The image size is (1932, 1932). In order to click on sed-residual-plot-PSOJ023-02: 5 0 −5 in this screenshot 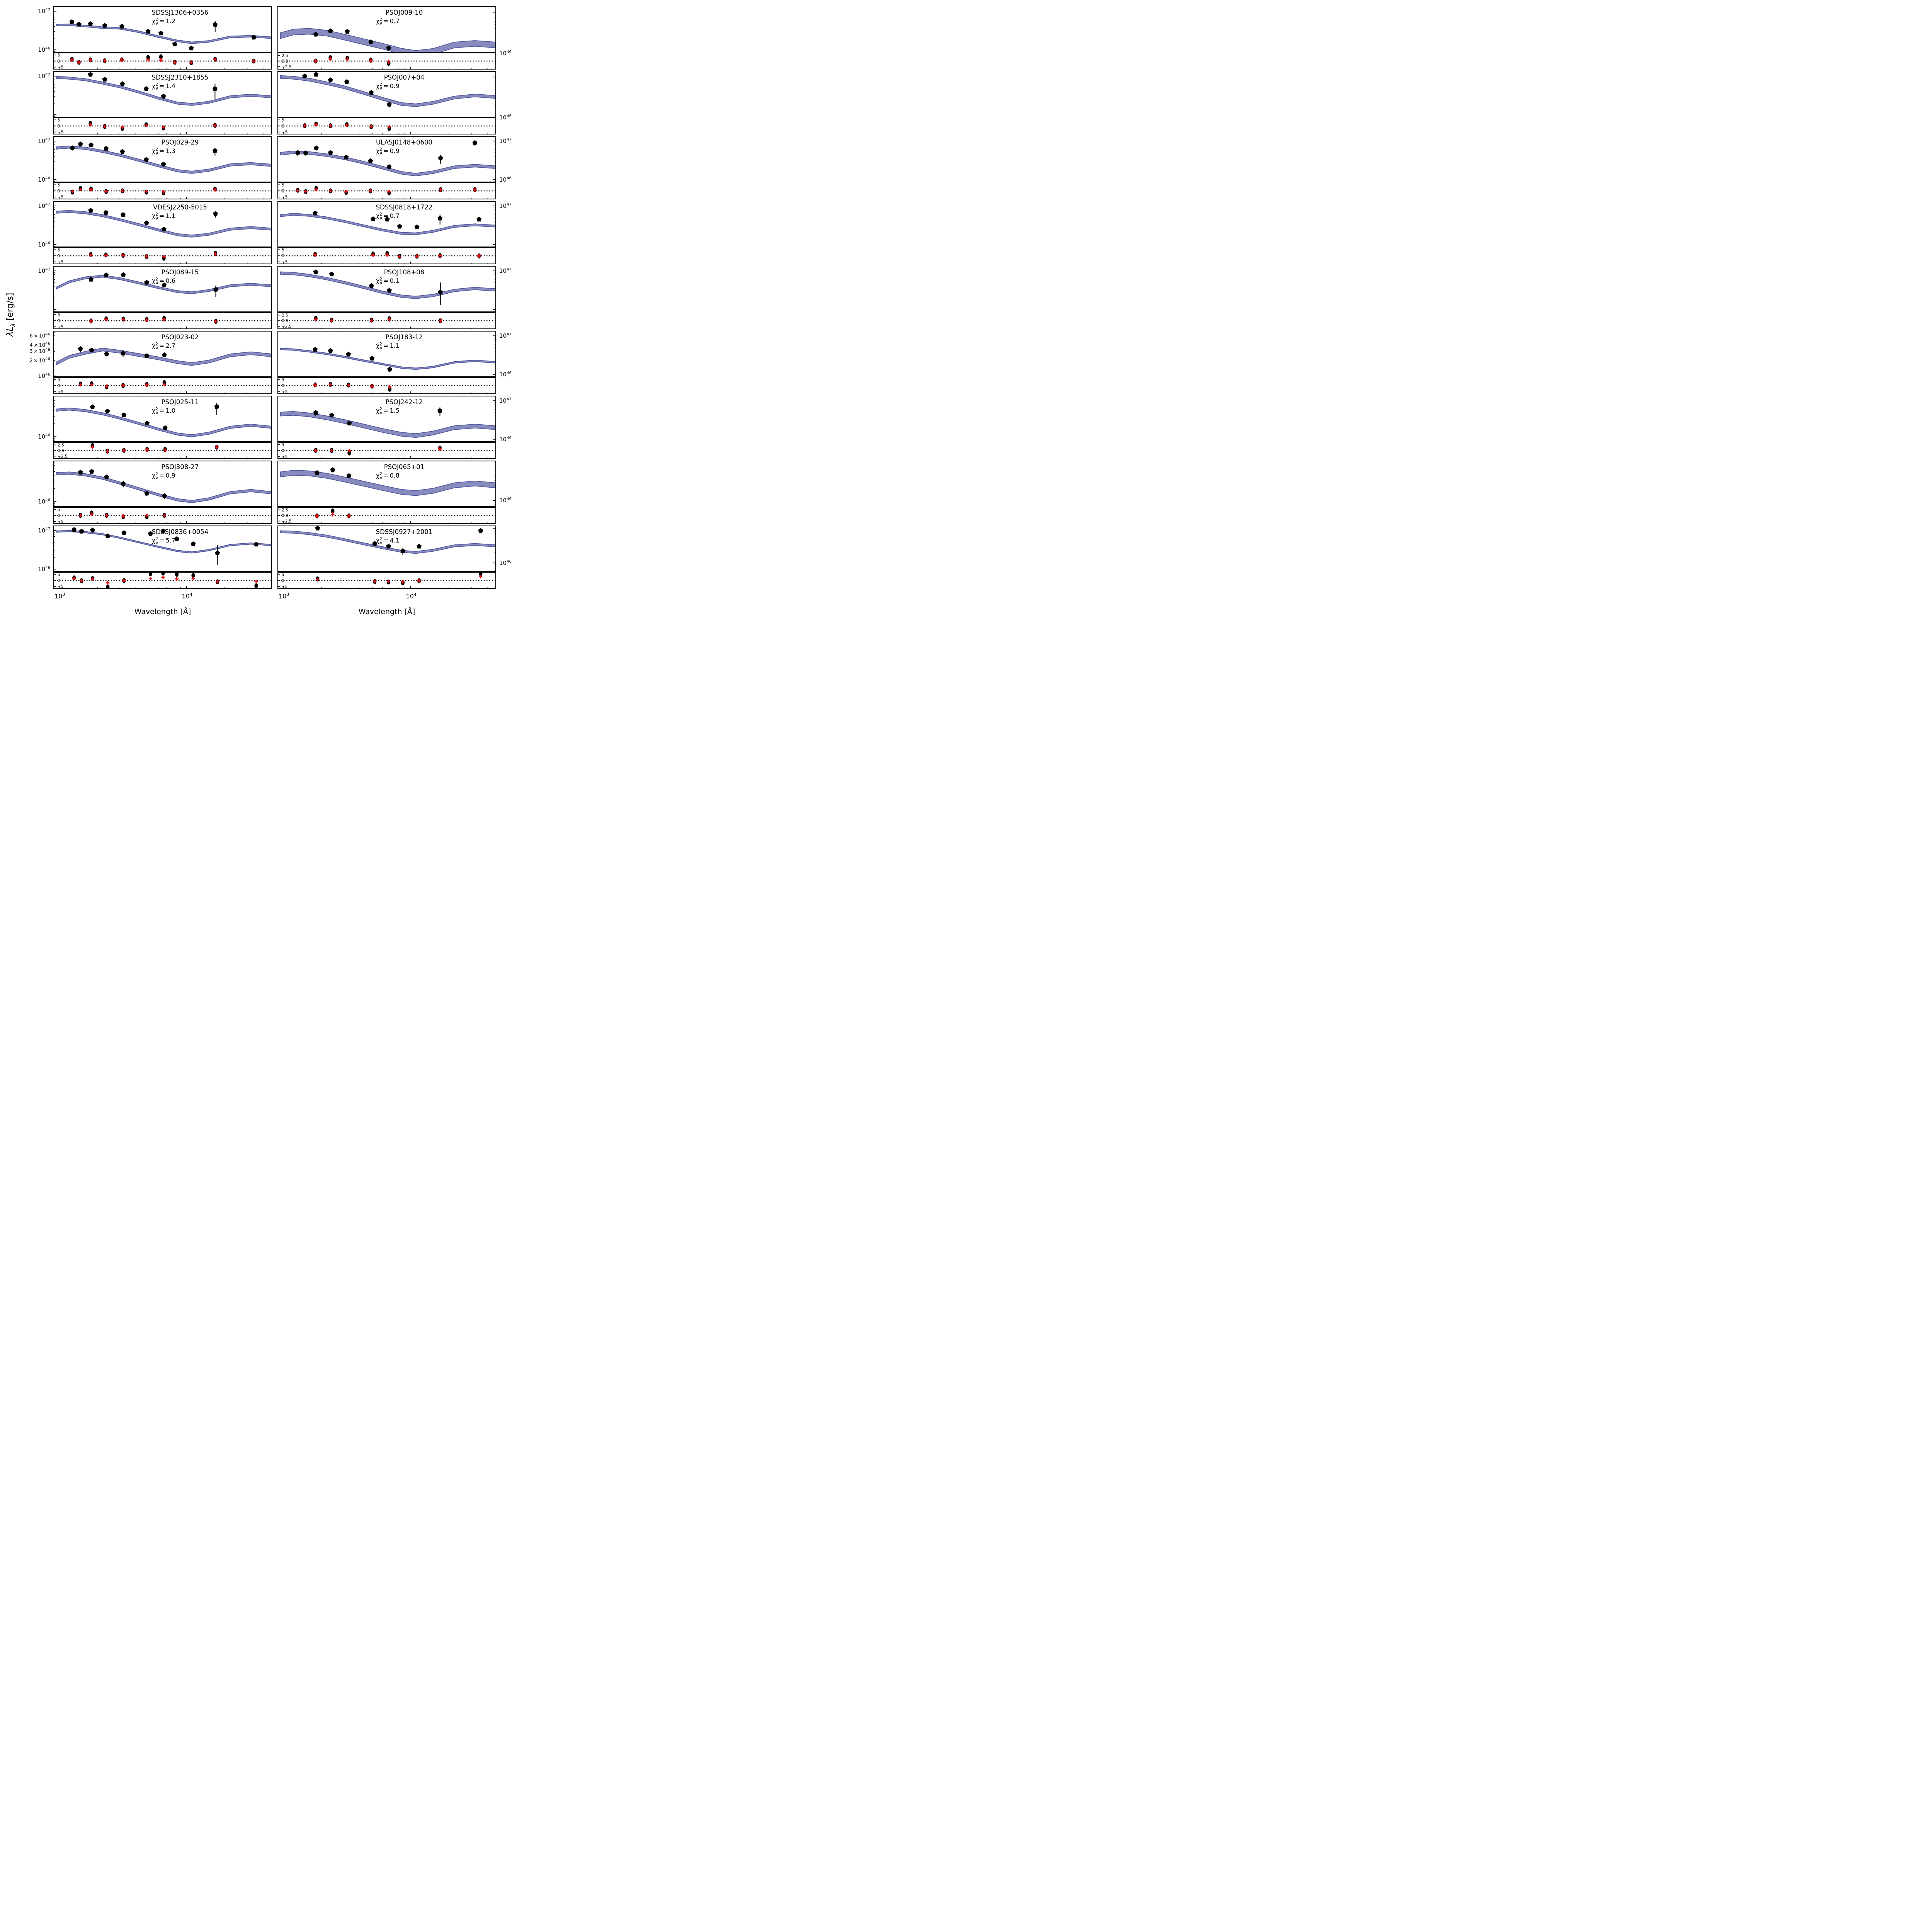, I will do `click(162, 385)`.